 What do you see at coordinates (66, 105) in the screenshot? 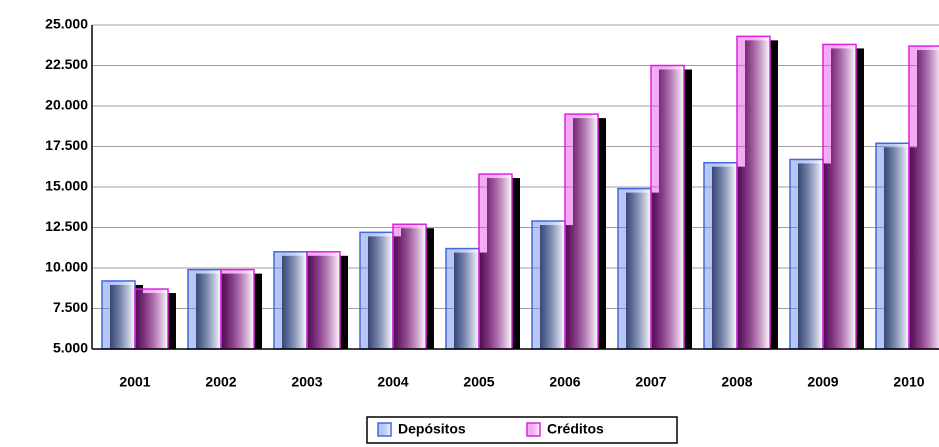
I see `y-tick-label: 20.000` at bounding box center [66, 105].